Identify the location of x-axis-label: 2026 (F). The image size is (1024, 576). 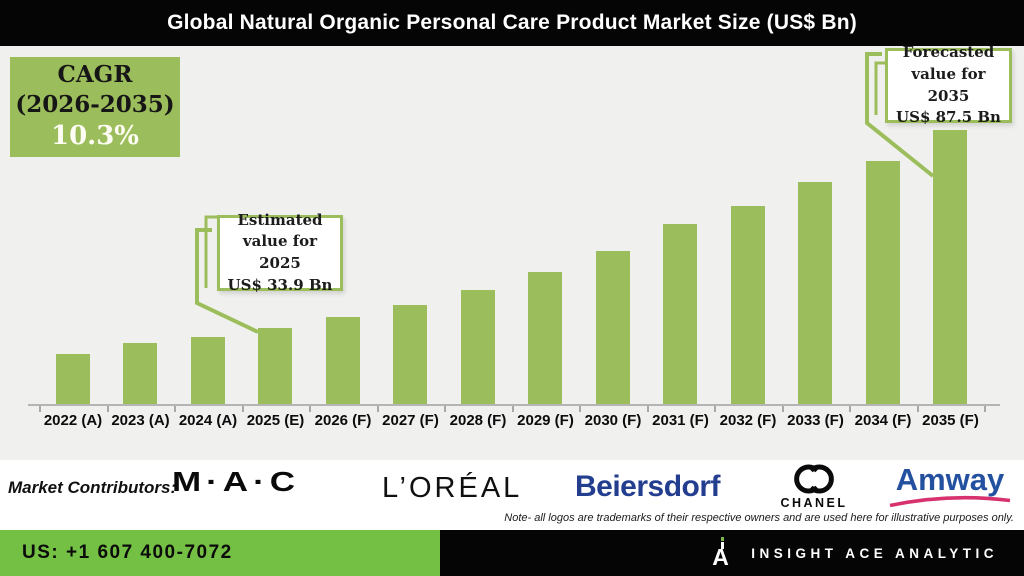
(343, 420).